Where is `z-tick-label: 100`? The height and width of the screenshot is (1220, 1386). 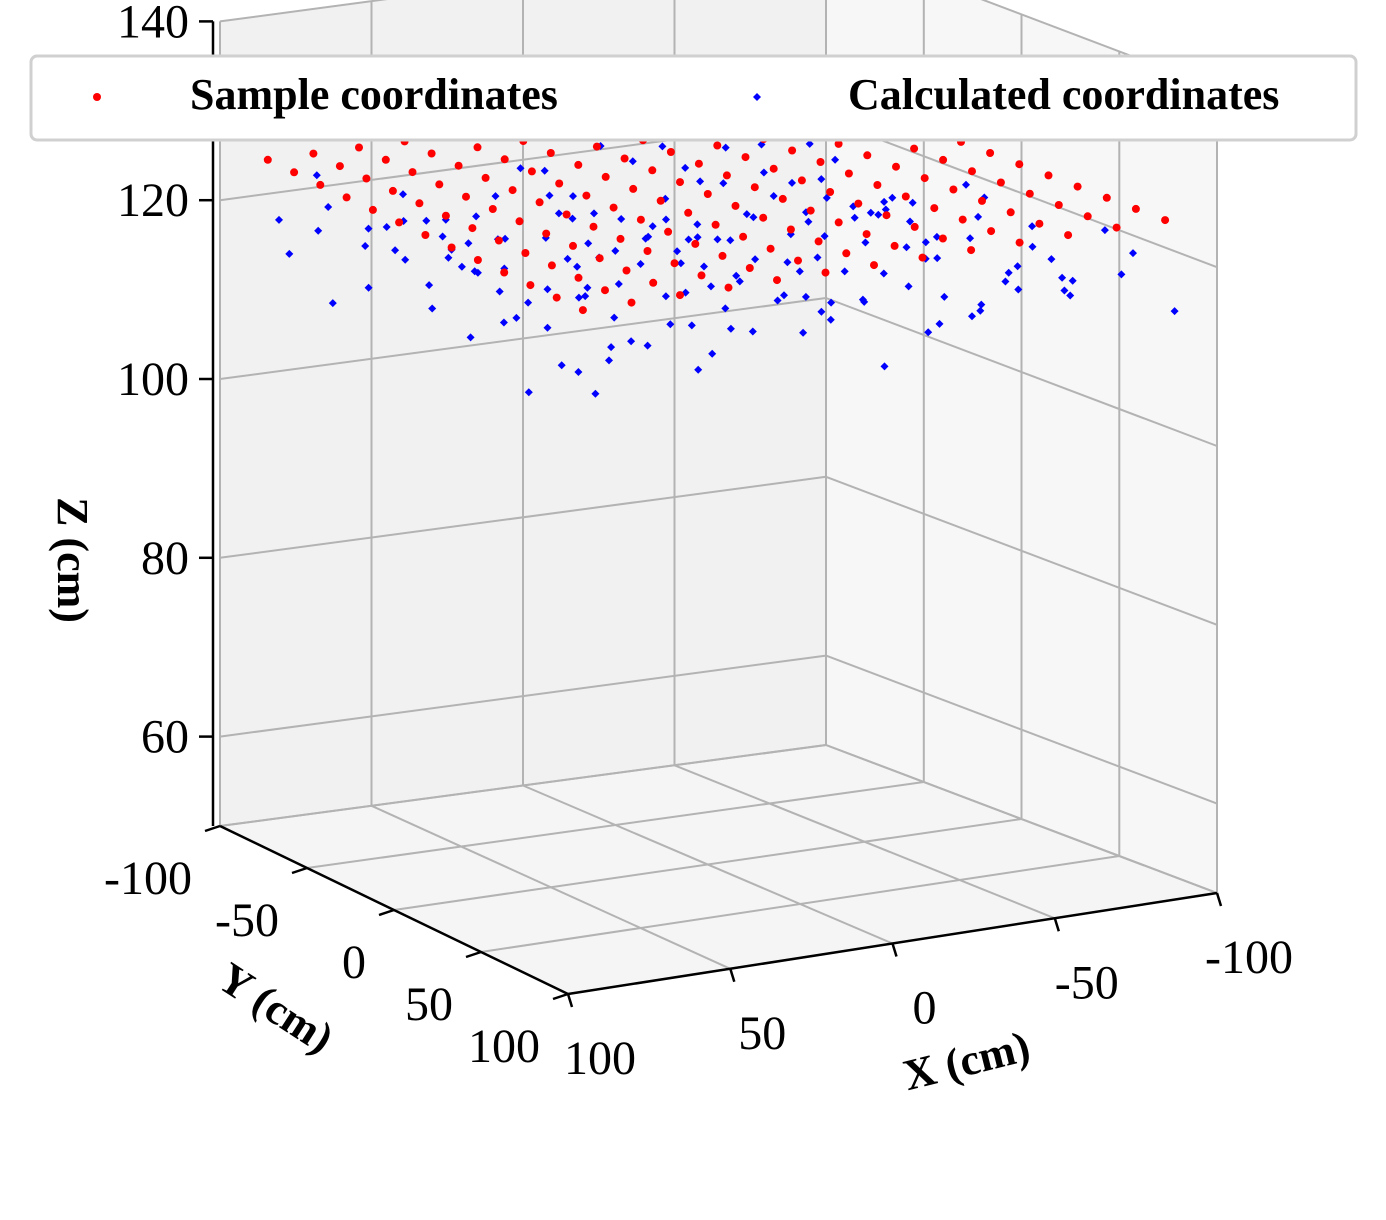
z-tick-label: 100 is located at coordinates (153, 379).